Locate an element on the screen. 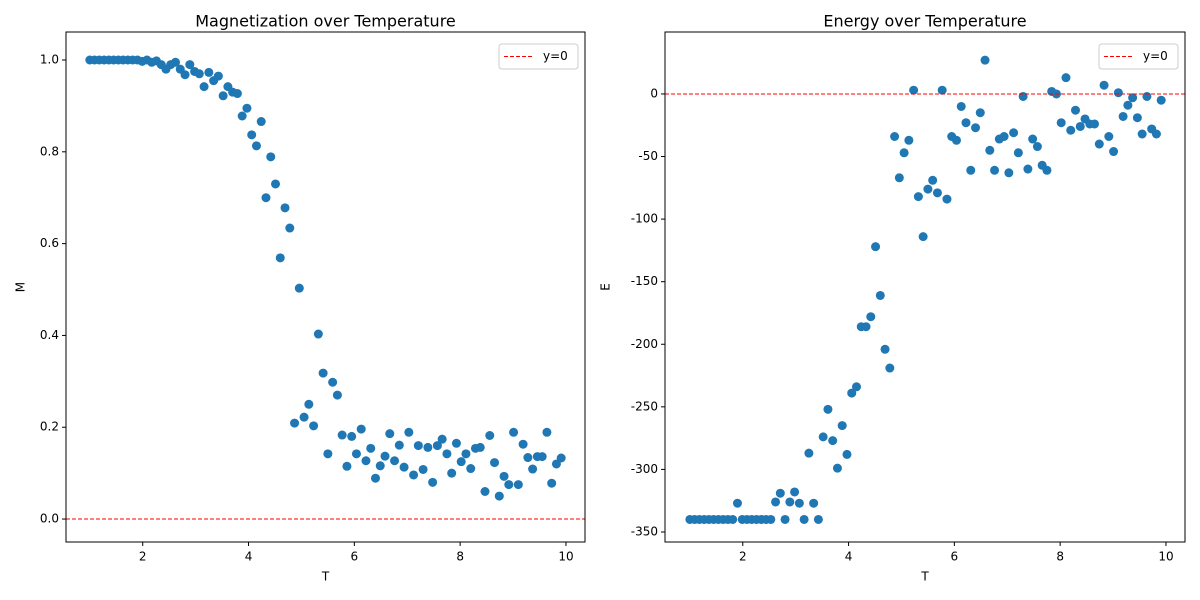 Image resolution: width=1200 pixels, height=600 pixels. x-axis-label: T is located at coordinates (325, 577).